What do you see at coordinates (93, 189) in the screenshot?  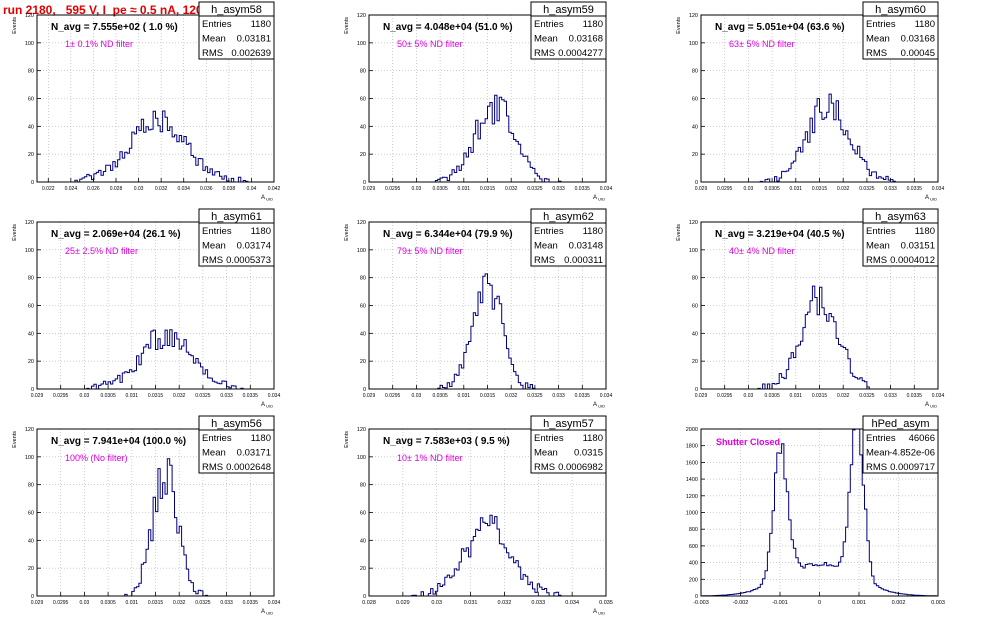 I see `x-tick-label: 0.026` at bounding box center [93, 189].